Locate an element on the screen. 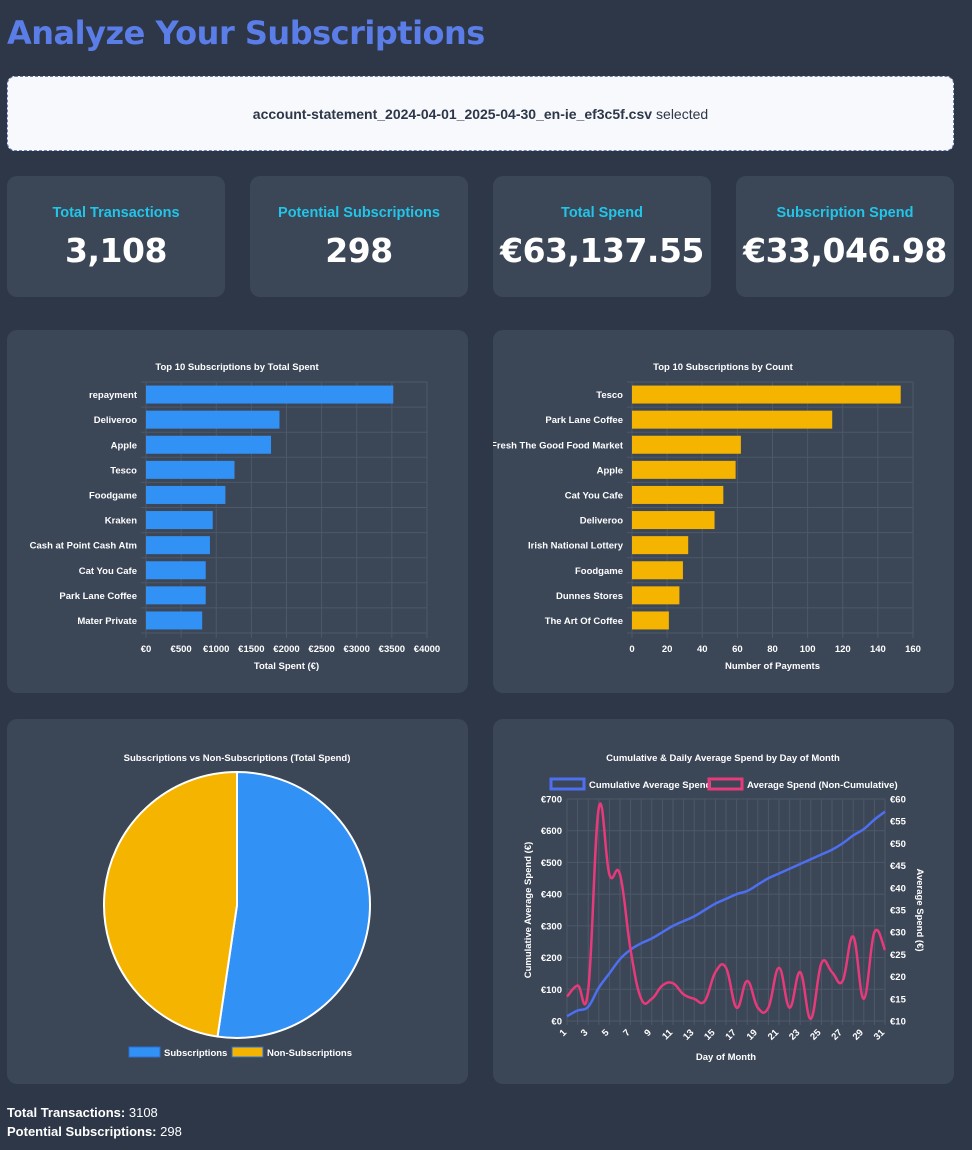 The image size is (972, 1150). y-left-tick-label: €500 is located at coordinates (551, 863).